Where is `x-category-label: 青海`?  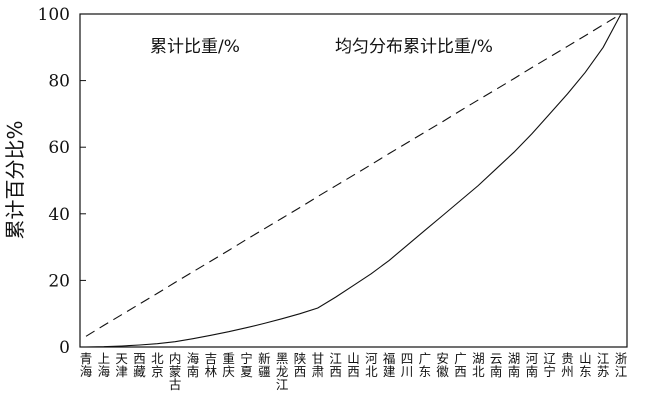 x-category-label: 青海 is located at coordinates (86, 365).